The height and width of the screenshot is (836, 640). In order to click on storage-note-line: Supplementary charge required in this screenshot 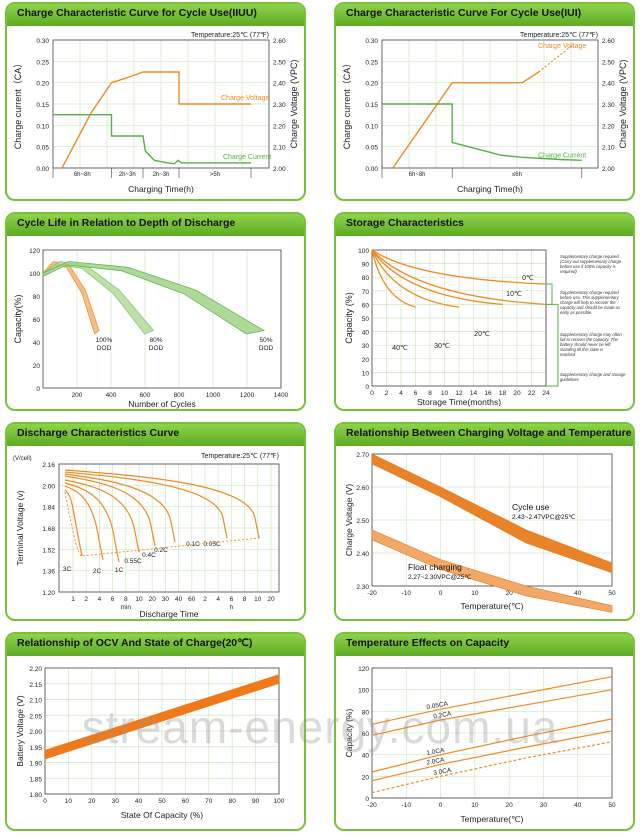, I will do `click(589, 256)`.